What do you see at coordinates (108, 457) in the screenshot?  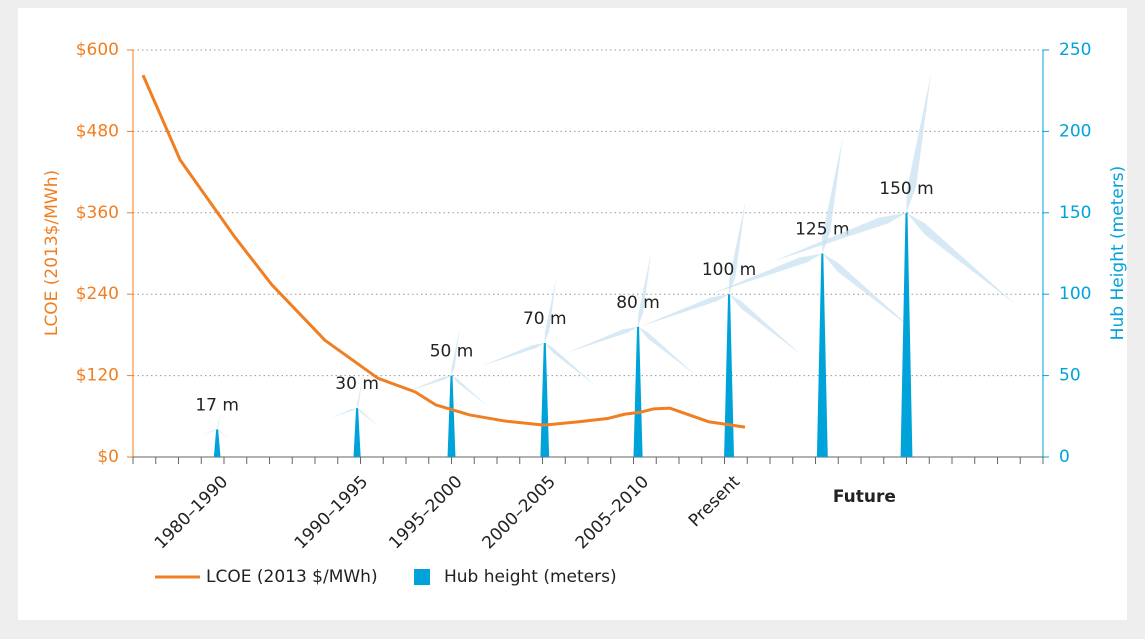 I see `y-tick-label: $0` at bounding box center [108, 457].